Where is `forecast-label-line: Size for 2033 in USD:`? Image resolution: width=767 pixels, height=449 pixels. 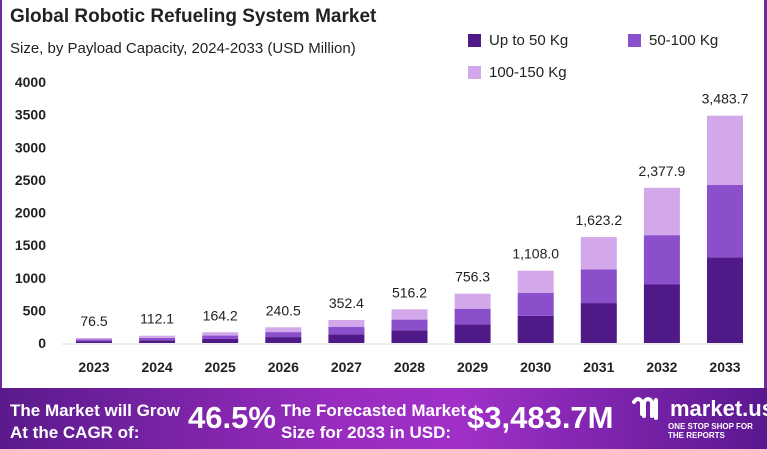 forecast-label-line: Size for 2033 in USD: is located at coordinates (366, 432).